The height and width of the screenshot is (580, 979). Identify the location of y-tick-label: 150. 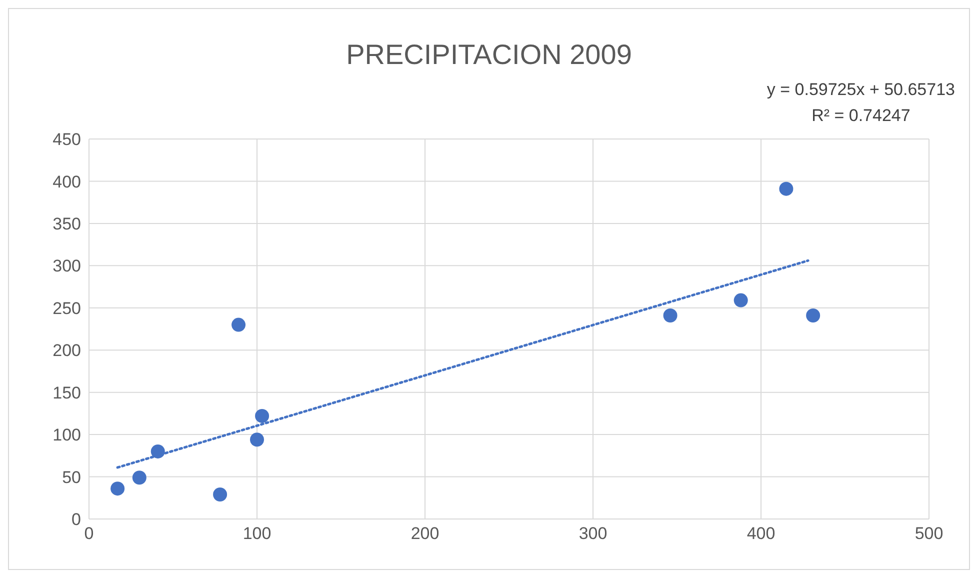
(66, 392).